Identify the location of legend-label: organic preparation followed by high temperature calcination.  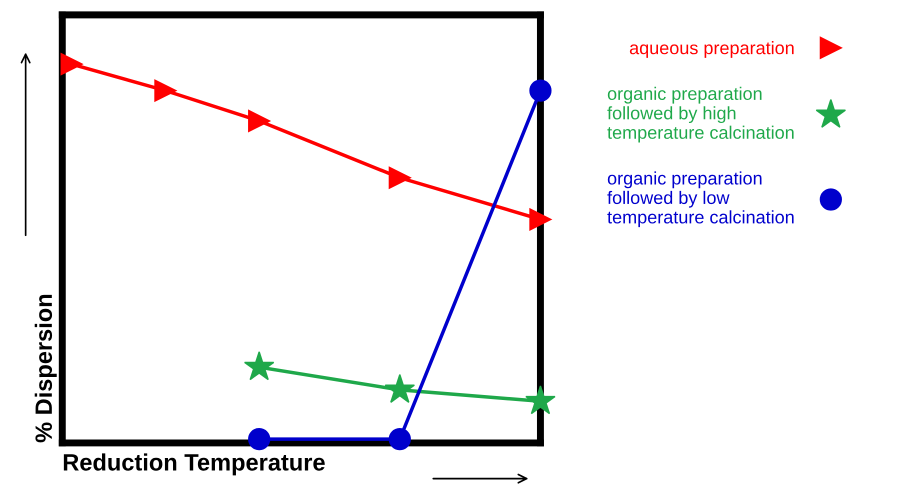
(700, 114).